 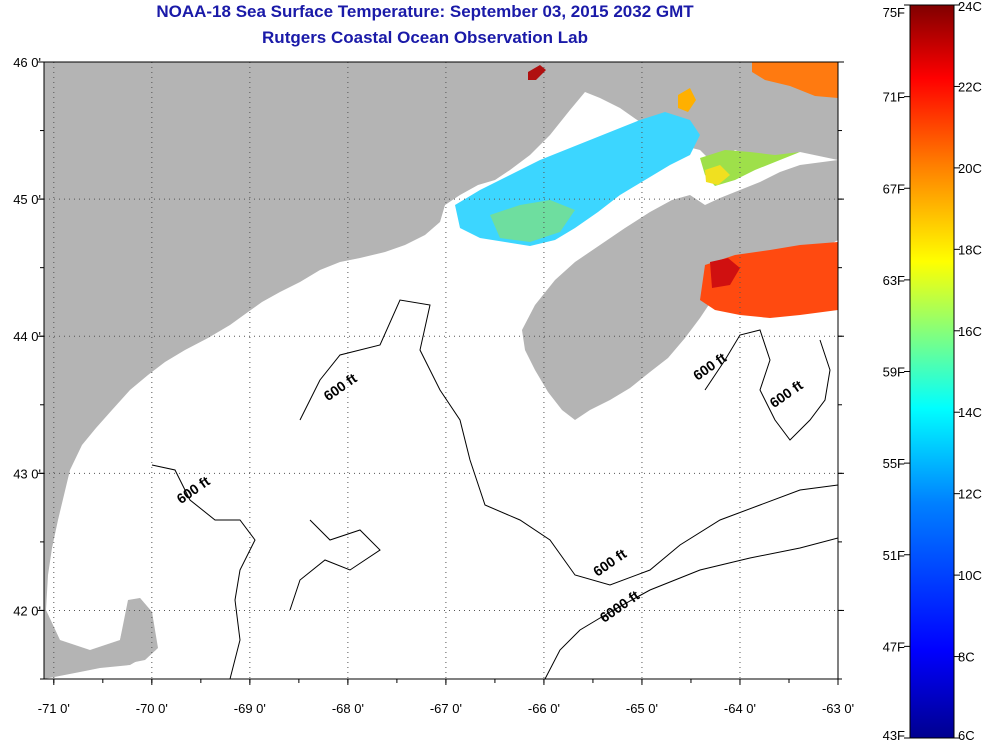 What do you see at coordinates (27, 610) in the screenshot?
I see `lat-tick-label: 42 0'` at bounding box center [27, 610].